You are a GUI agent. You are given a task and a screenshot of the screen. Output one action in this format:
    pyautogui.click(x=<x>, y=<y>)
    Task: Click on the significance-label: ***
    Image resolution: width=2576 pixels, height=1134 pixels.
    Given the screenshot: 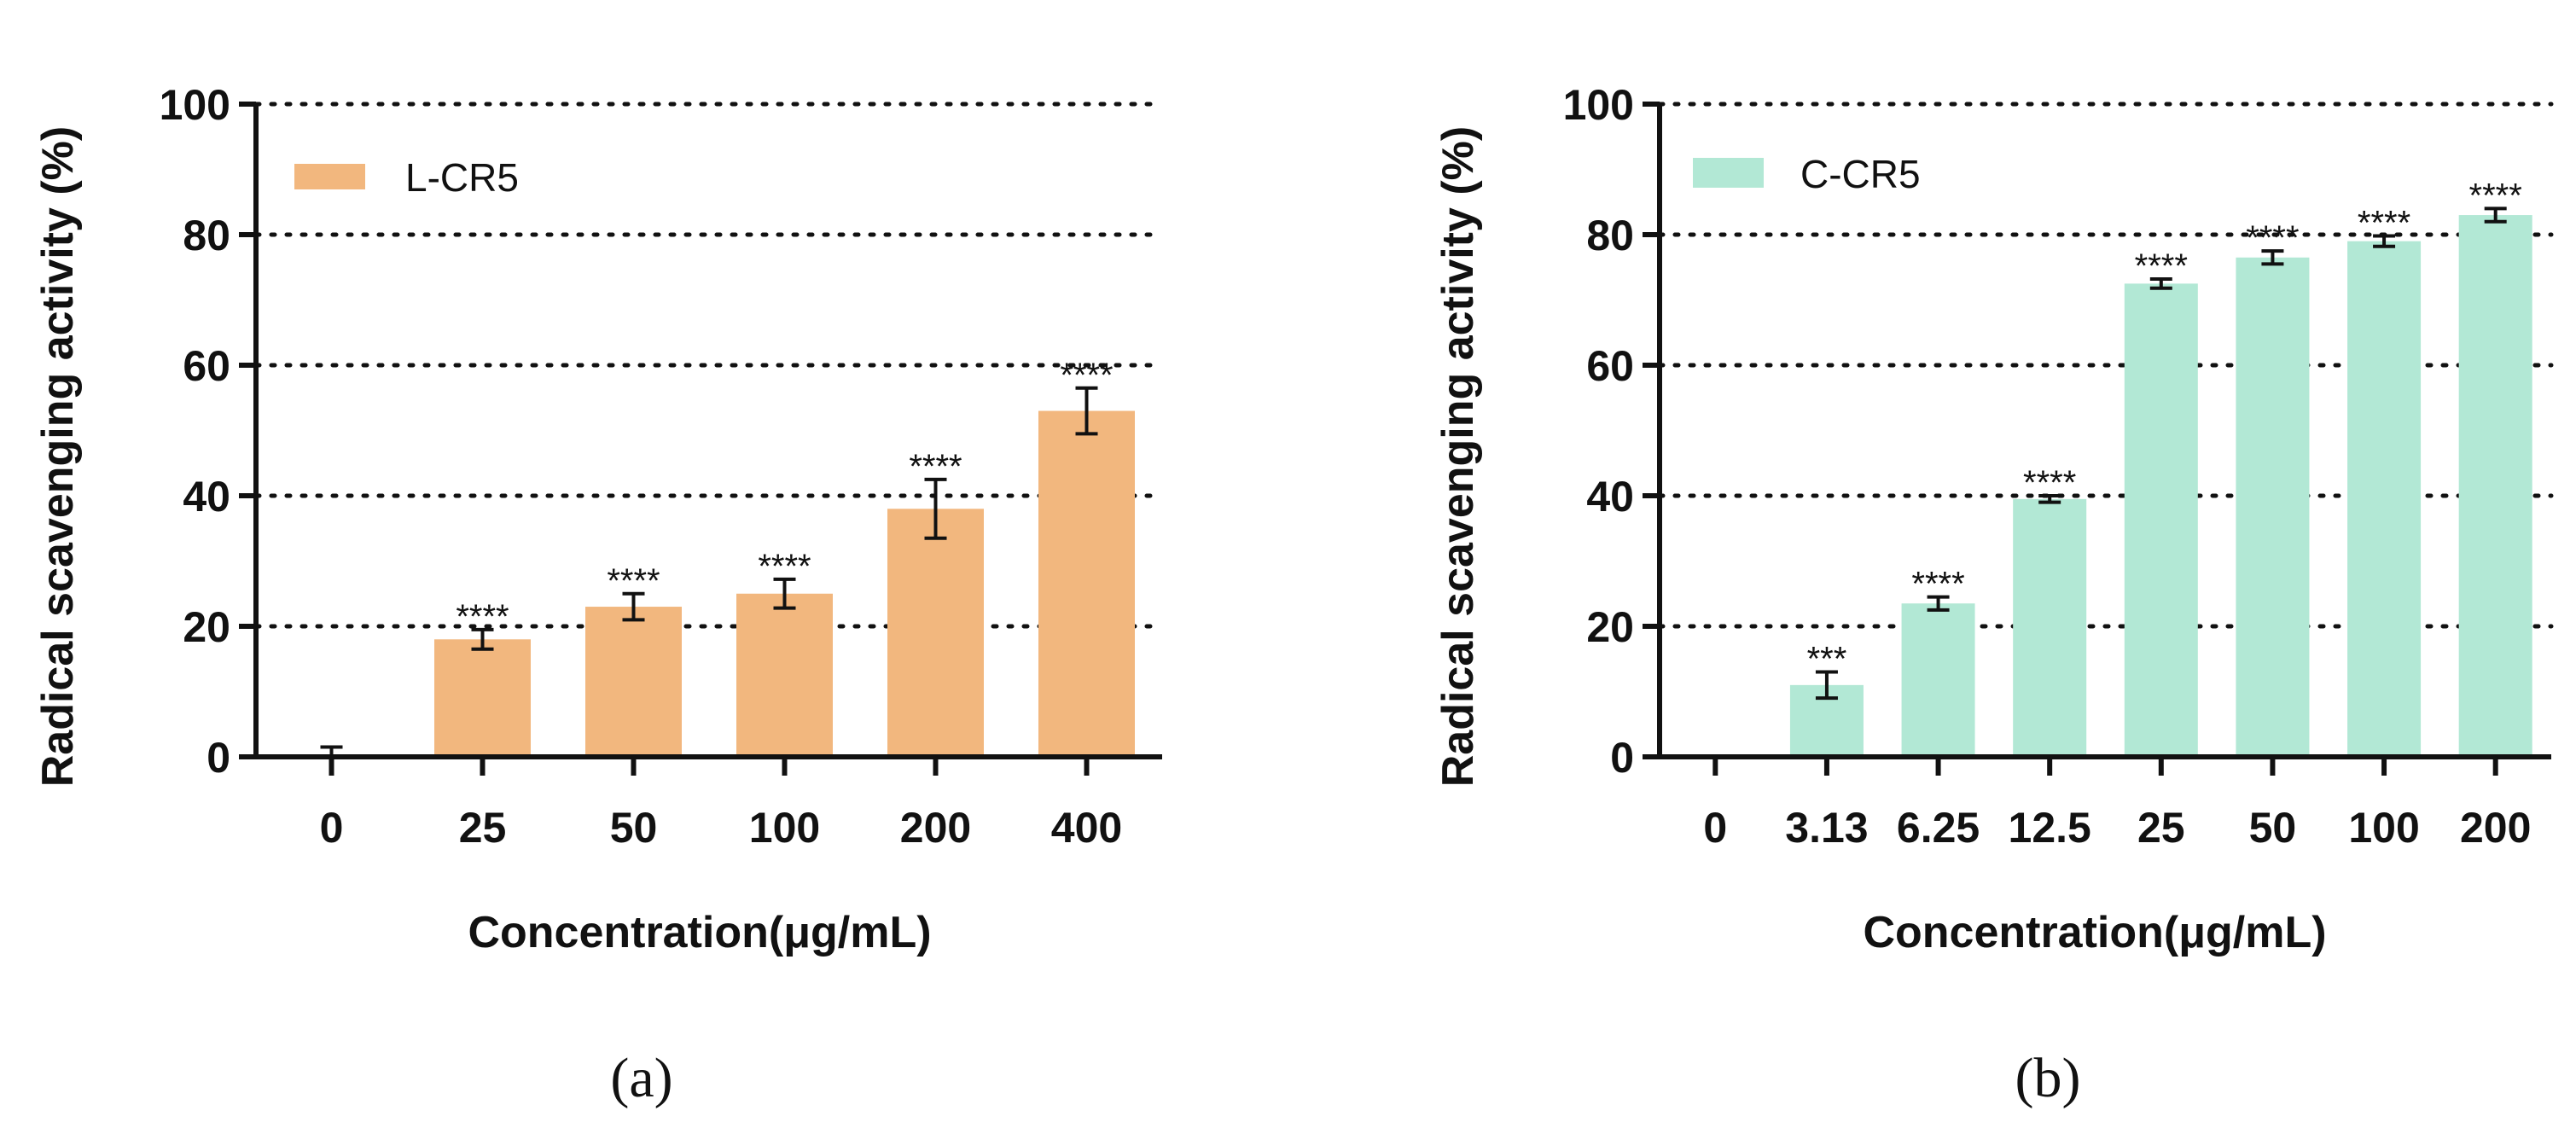 What is the action you would take?
    pyautogui.click(x=1827, y=659)
    